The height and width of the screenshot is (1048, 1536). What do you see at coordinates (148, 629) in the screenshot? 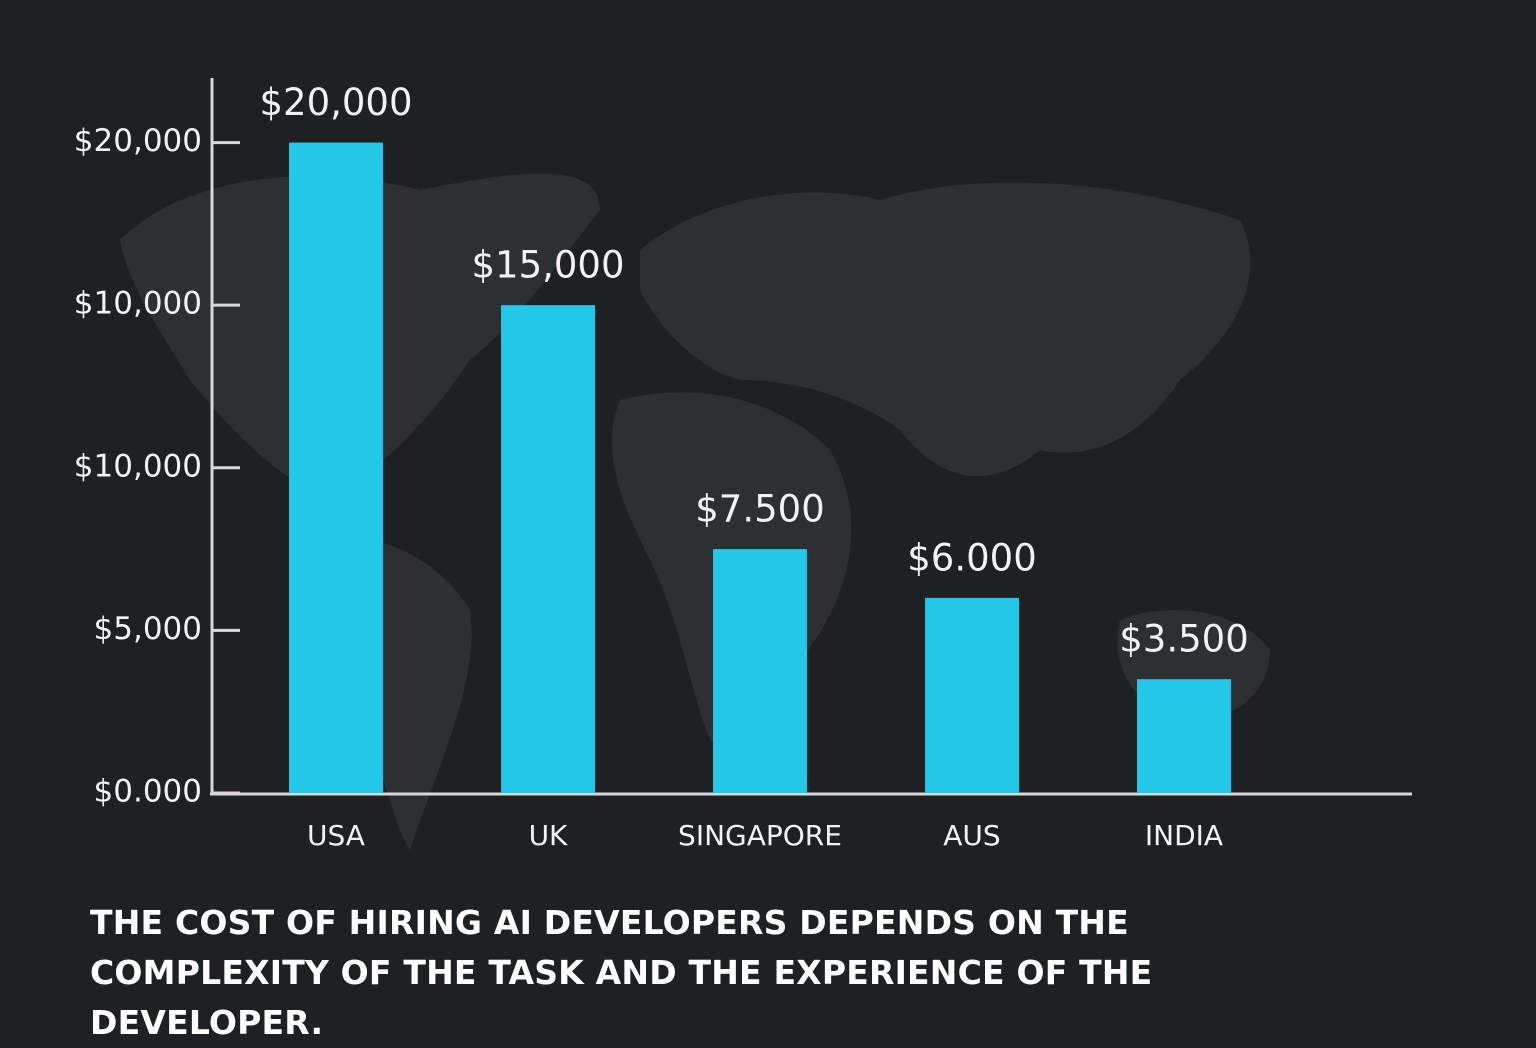
I see `y-tick-label: $5,000` at bounding box center [148, 629].